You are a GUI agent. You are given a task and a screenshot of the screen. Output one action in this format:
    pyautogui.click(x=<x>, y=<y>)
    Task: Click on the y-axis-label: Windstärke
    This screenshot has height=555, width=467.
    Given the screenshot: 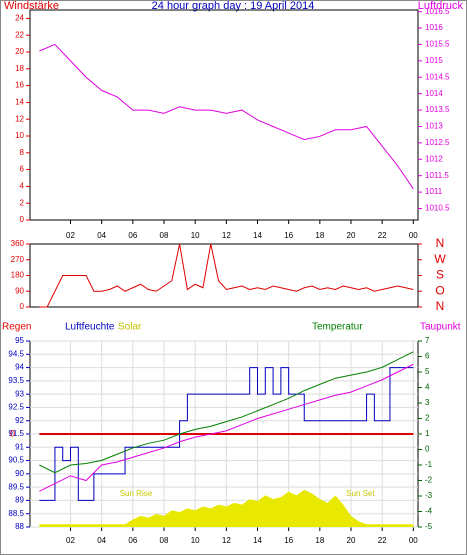 What is the action you would take?
    pyautogui.click(x=31, y=6)
    